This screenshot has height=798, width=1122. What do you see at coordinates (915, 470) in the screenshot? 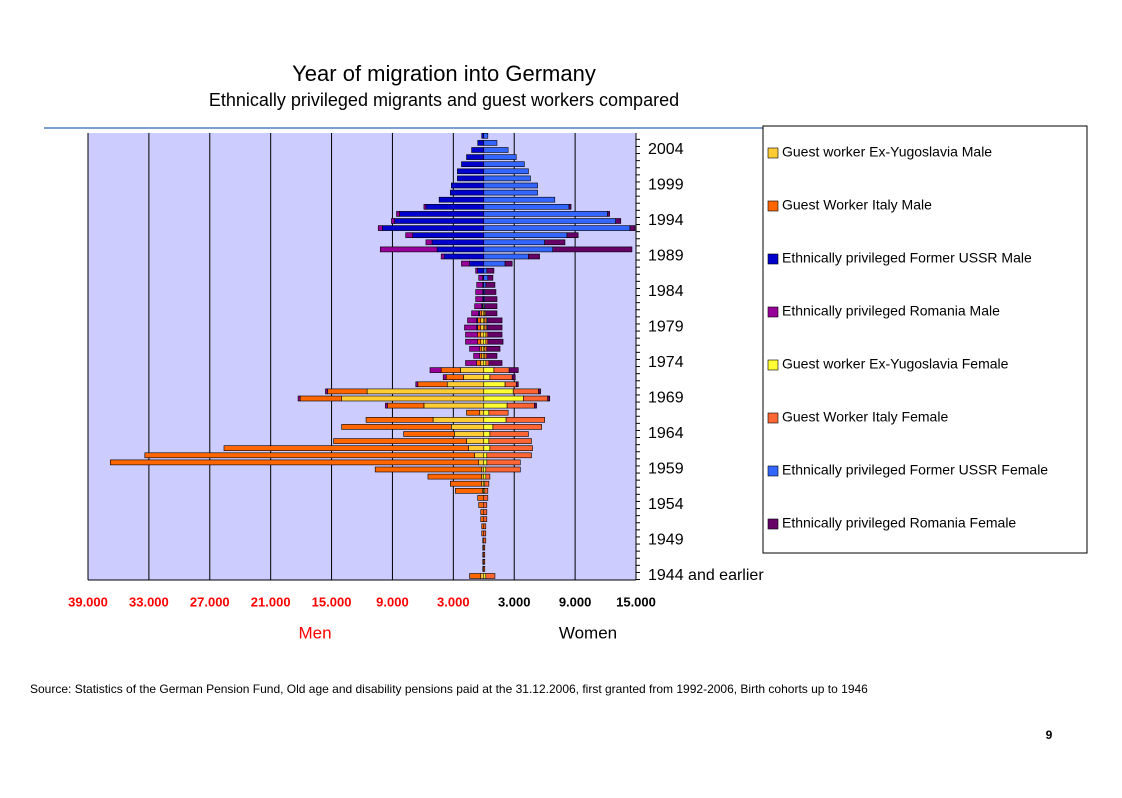
I see `legend-label: Ethnically privileged Former USSR Female` at bounding box center [915, 470].